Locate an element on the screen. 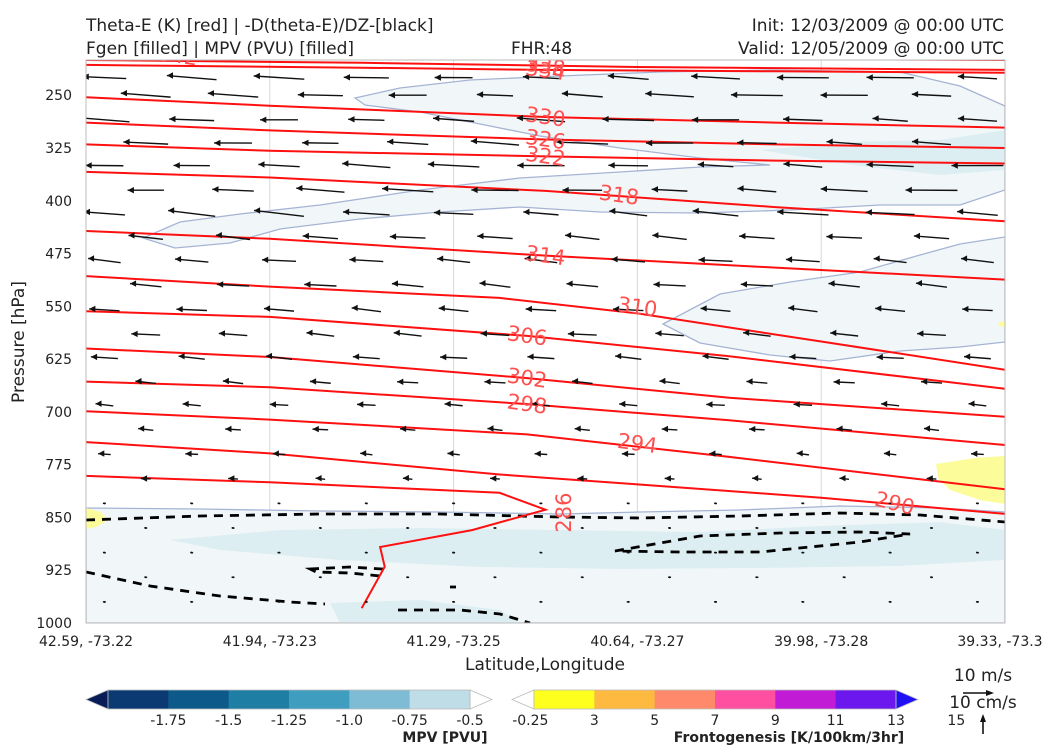  theta-e-label: 298 is located at coordinates (527, 403).